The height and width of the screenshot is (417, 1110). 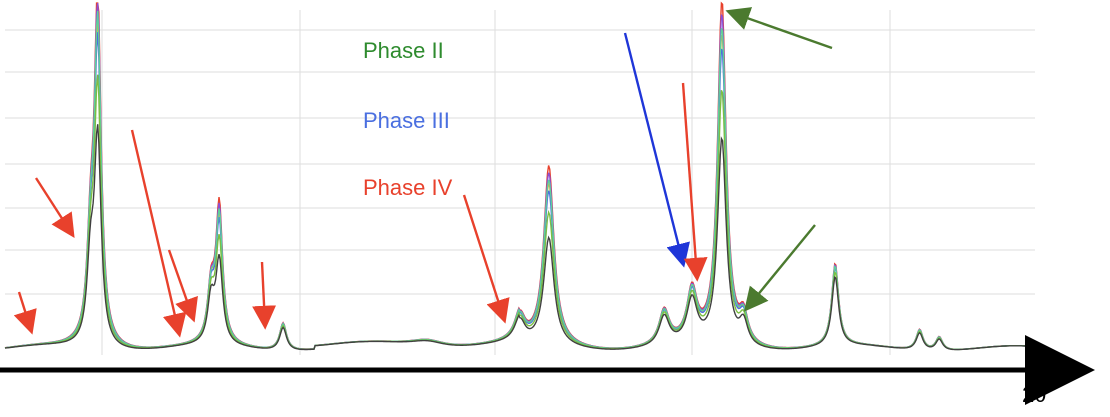 What do you see at coordinates (403, 50) in the screenshot?
I see `legend-entry-phase-ii: Phase II` at bounding box center [403, 50].